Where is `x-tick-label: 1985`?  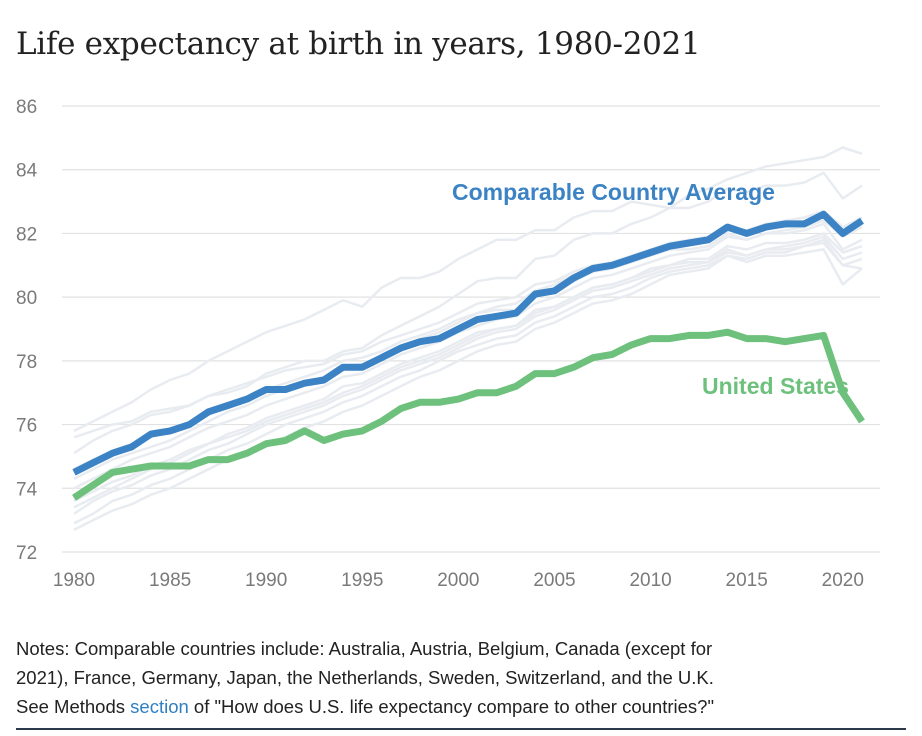 x-tick-label: 1985 is located at coordinates (170, 580).